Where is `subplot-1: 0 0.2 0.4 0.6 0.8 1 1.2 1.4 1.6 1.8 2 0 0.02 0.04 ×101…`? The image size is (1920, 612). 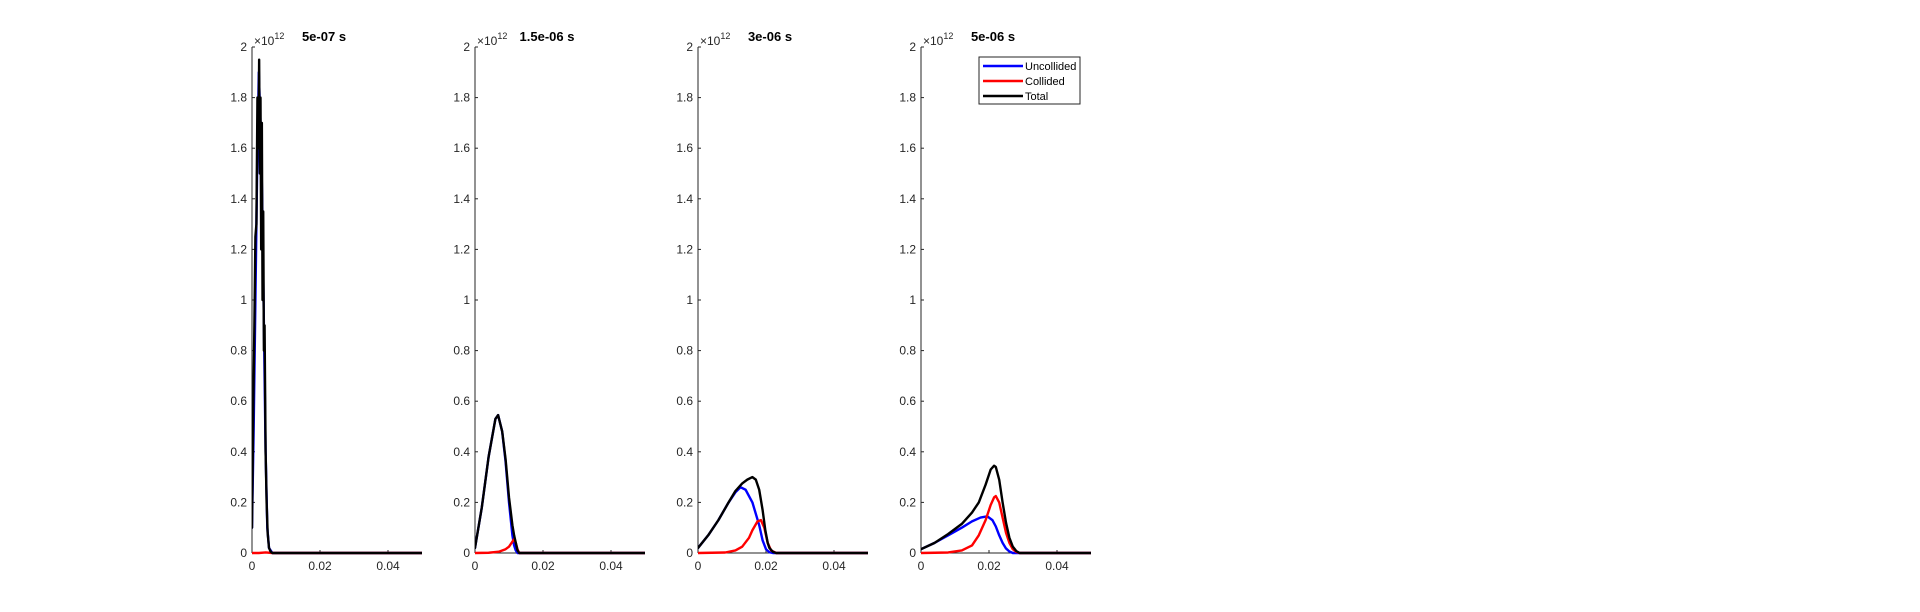
subplot-1: 0 0.2 0.4 0.6 0.8 1 1.2 1.4 1.6 1.8 2 0 0.02 0.04 ×101… is located at coordinates (326, 301).